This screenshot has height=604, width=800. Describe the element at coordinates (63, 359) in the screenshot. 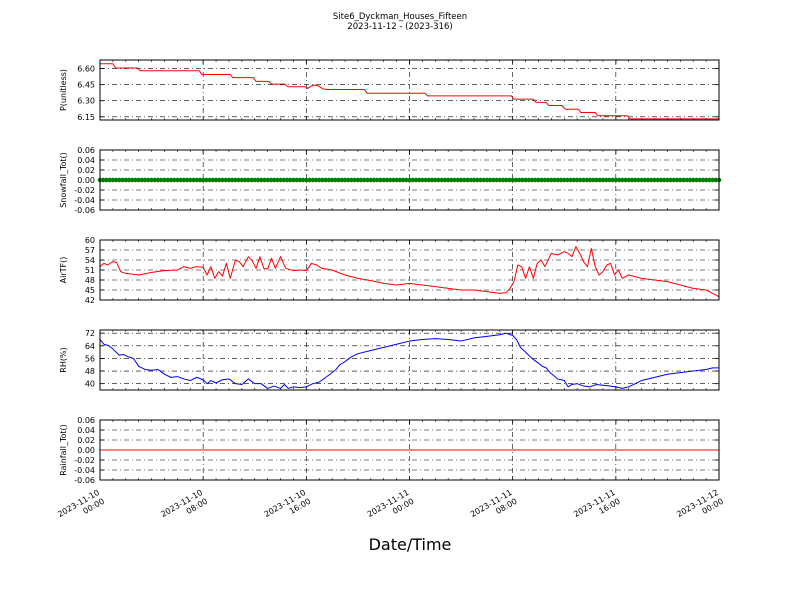

I see `y-axis-label: RH(%)` at that location.